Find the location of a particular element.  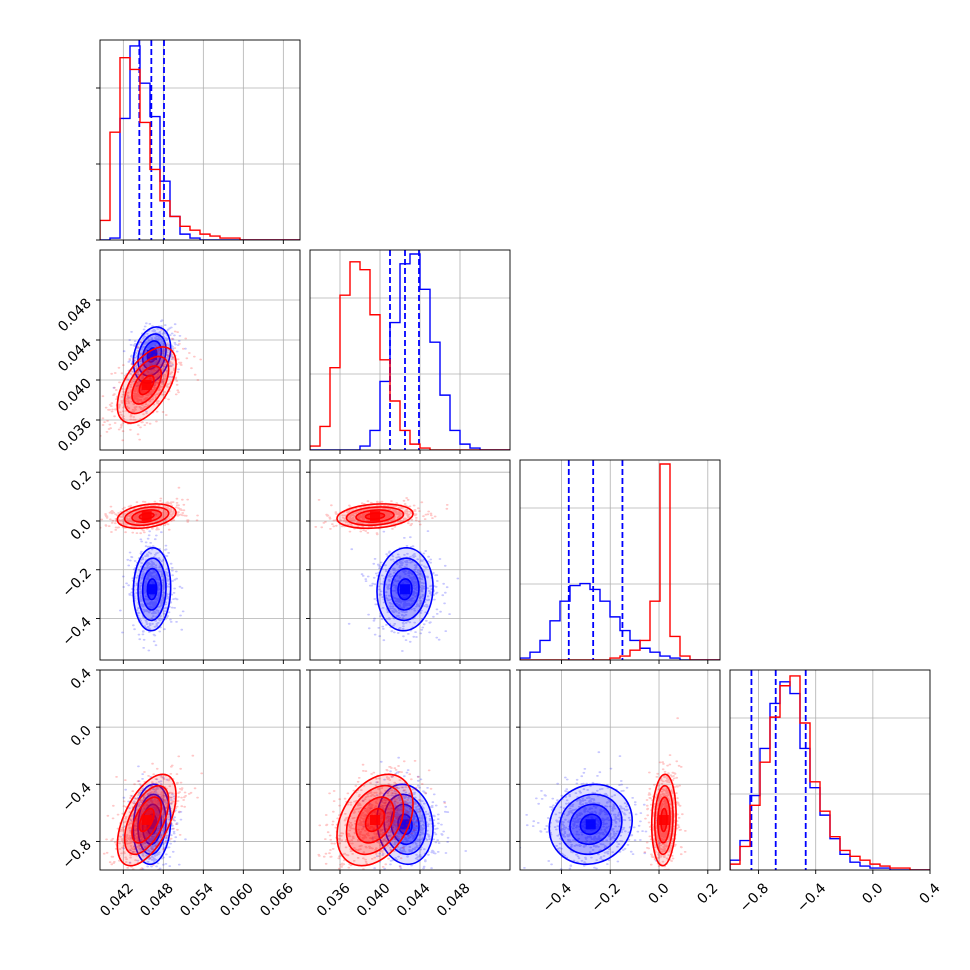

x-tick-label: 0.036 is located at coordinates (334, 900).